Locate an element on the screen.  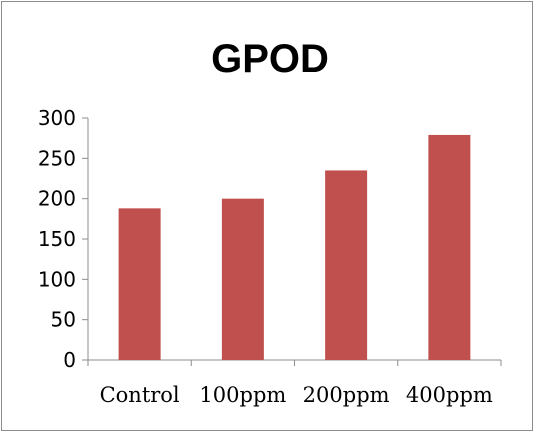
y-tick-label: 300 is located at coordinates (57, 118).